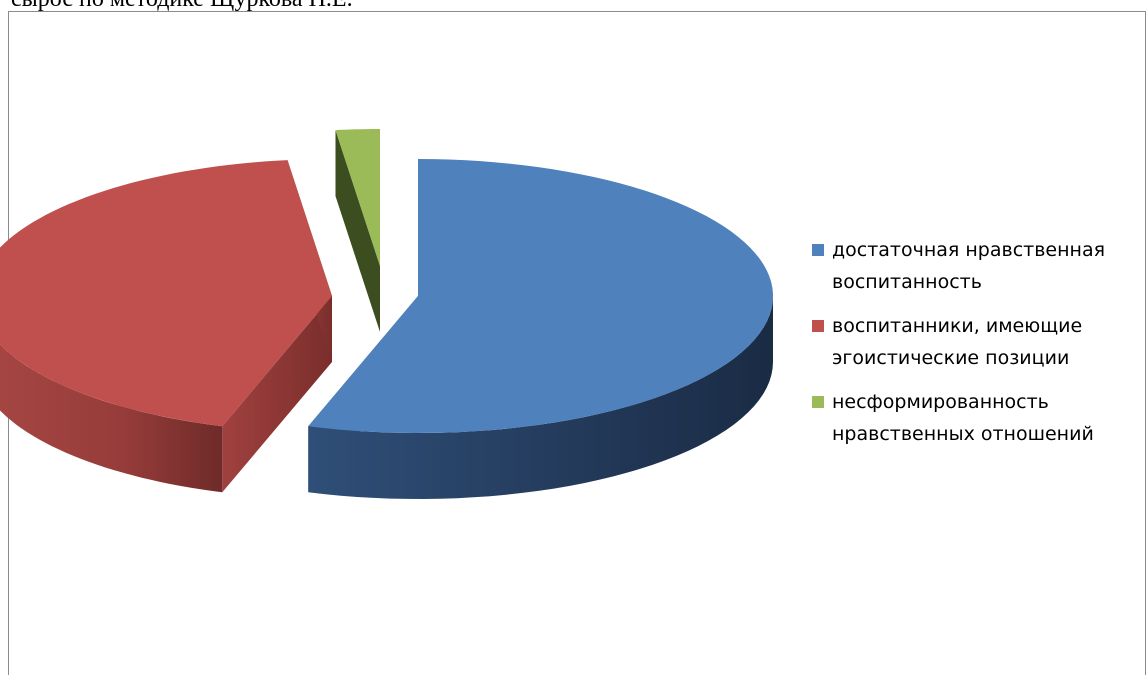 This screenshot has width=1148, height=675. I want to click on legend-label: несформированность, so click(940, 402).